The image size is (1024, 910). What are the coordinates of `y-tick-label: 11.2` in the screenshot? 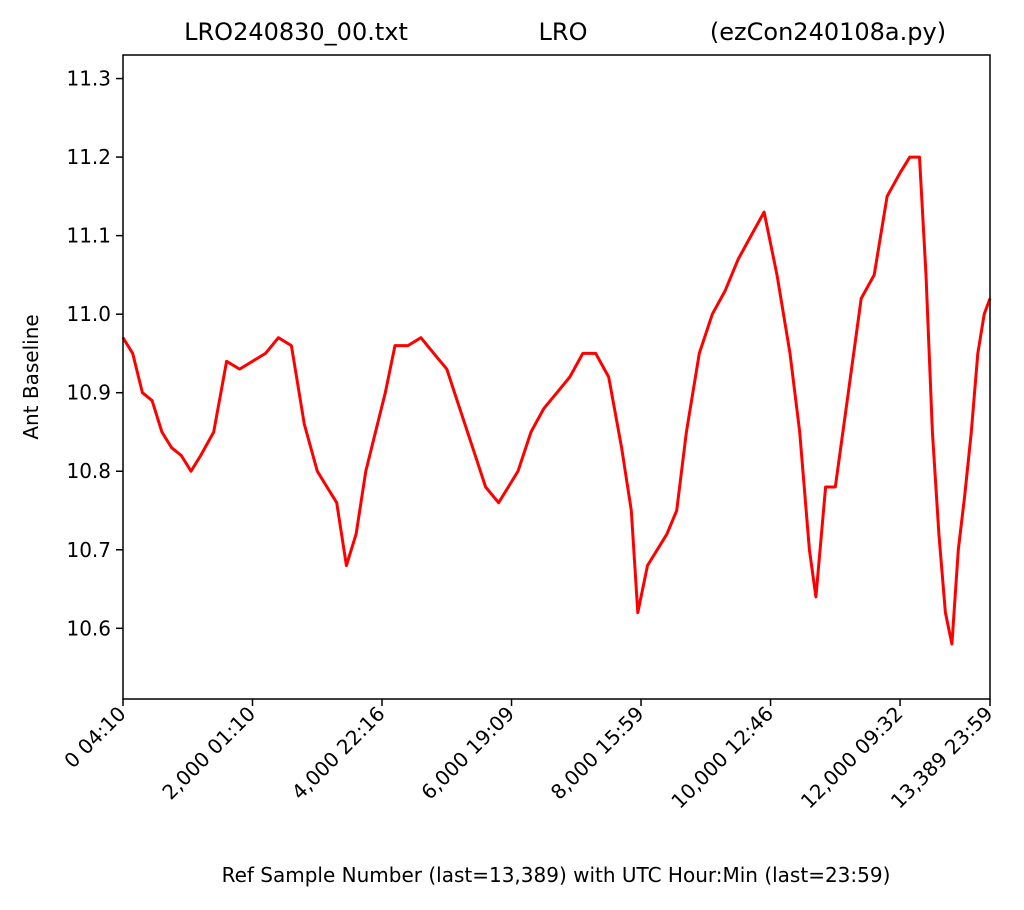 It's located at (88, 157).